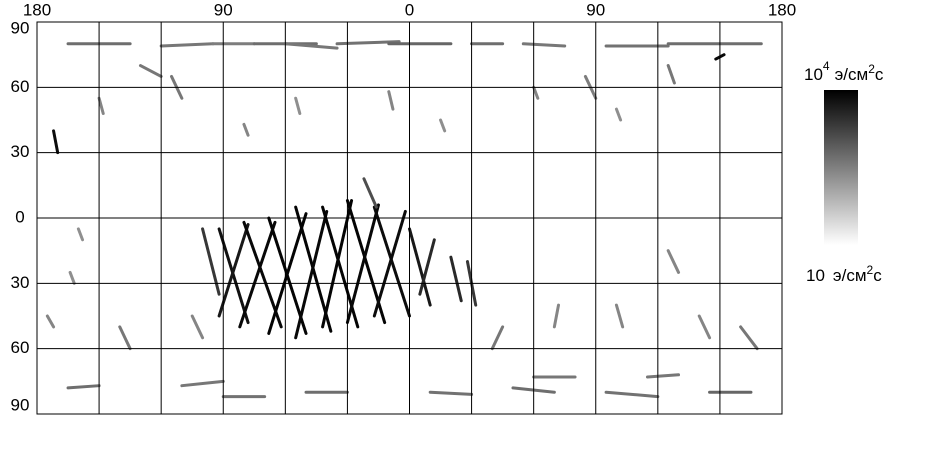 Image resolution: width=925 pixels, height=456 pixels. I want to click on colorbar-min-label: 10 э/см2с, so click(844, 274).